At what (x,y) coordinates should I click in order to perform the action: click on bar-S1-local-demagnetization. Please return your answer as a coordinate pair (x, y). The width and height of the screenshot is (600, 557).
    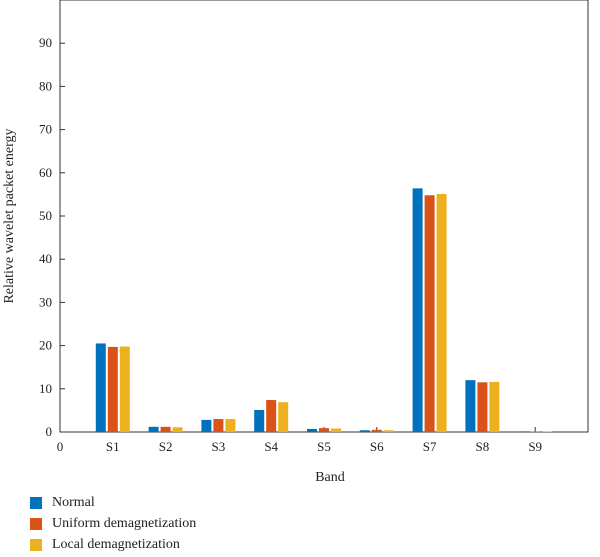
    Looking at the image, I should click on (124, 389).